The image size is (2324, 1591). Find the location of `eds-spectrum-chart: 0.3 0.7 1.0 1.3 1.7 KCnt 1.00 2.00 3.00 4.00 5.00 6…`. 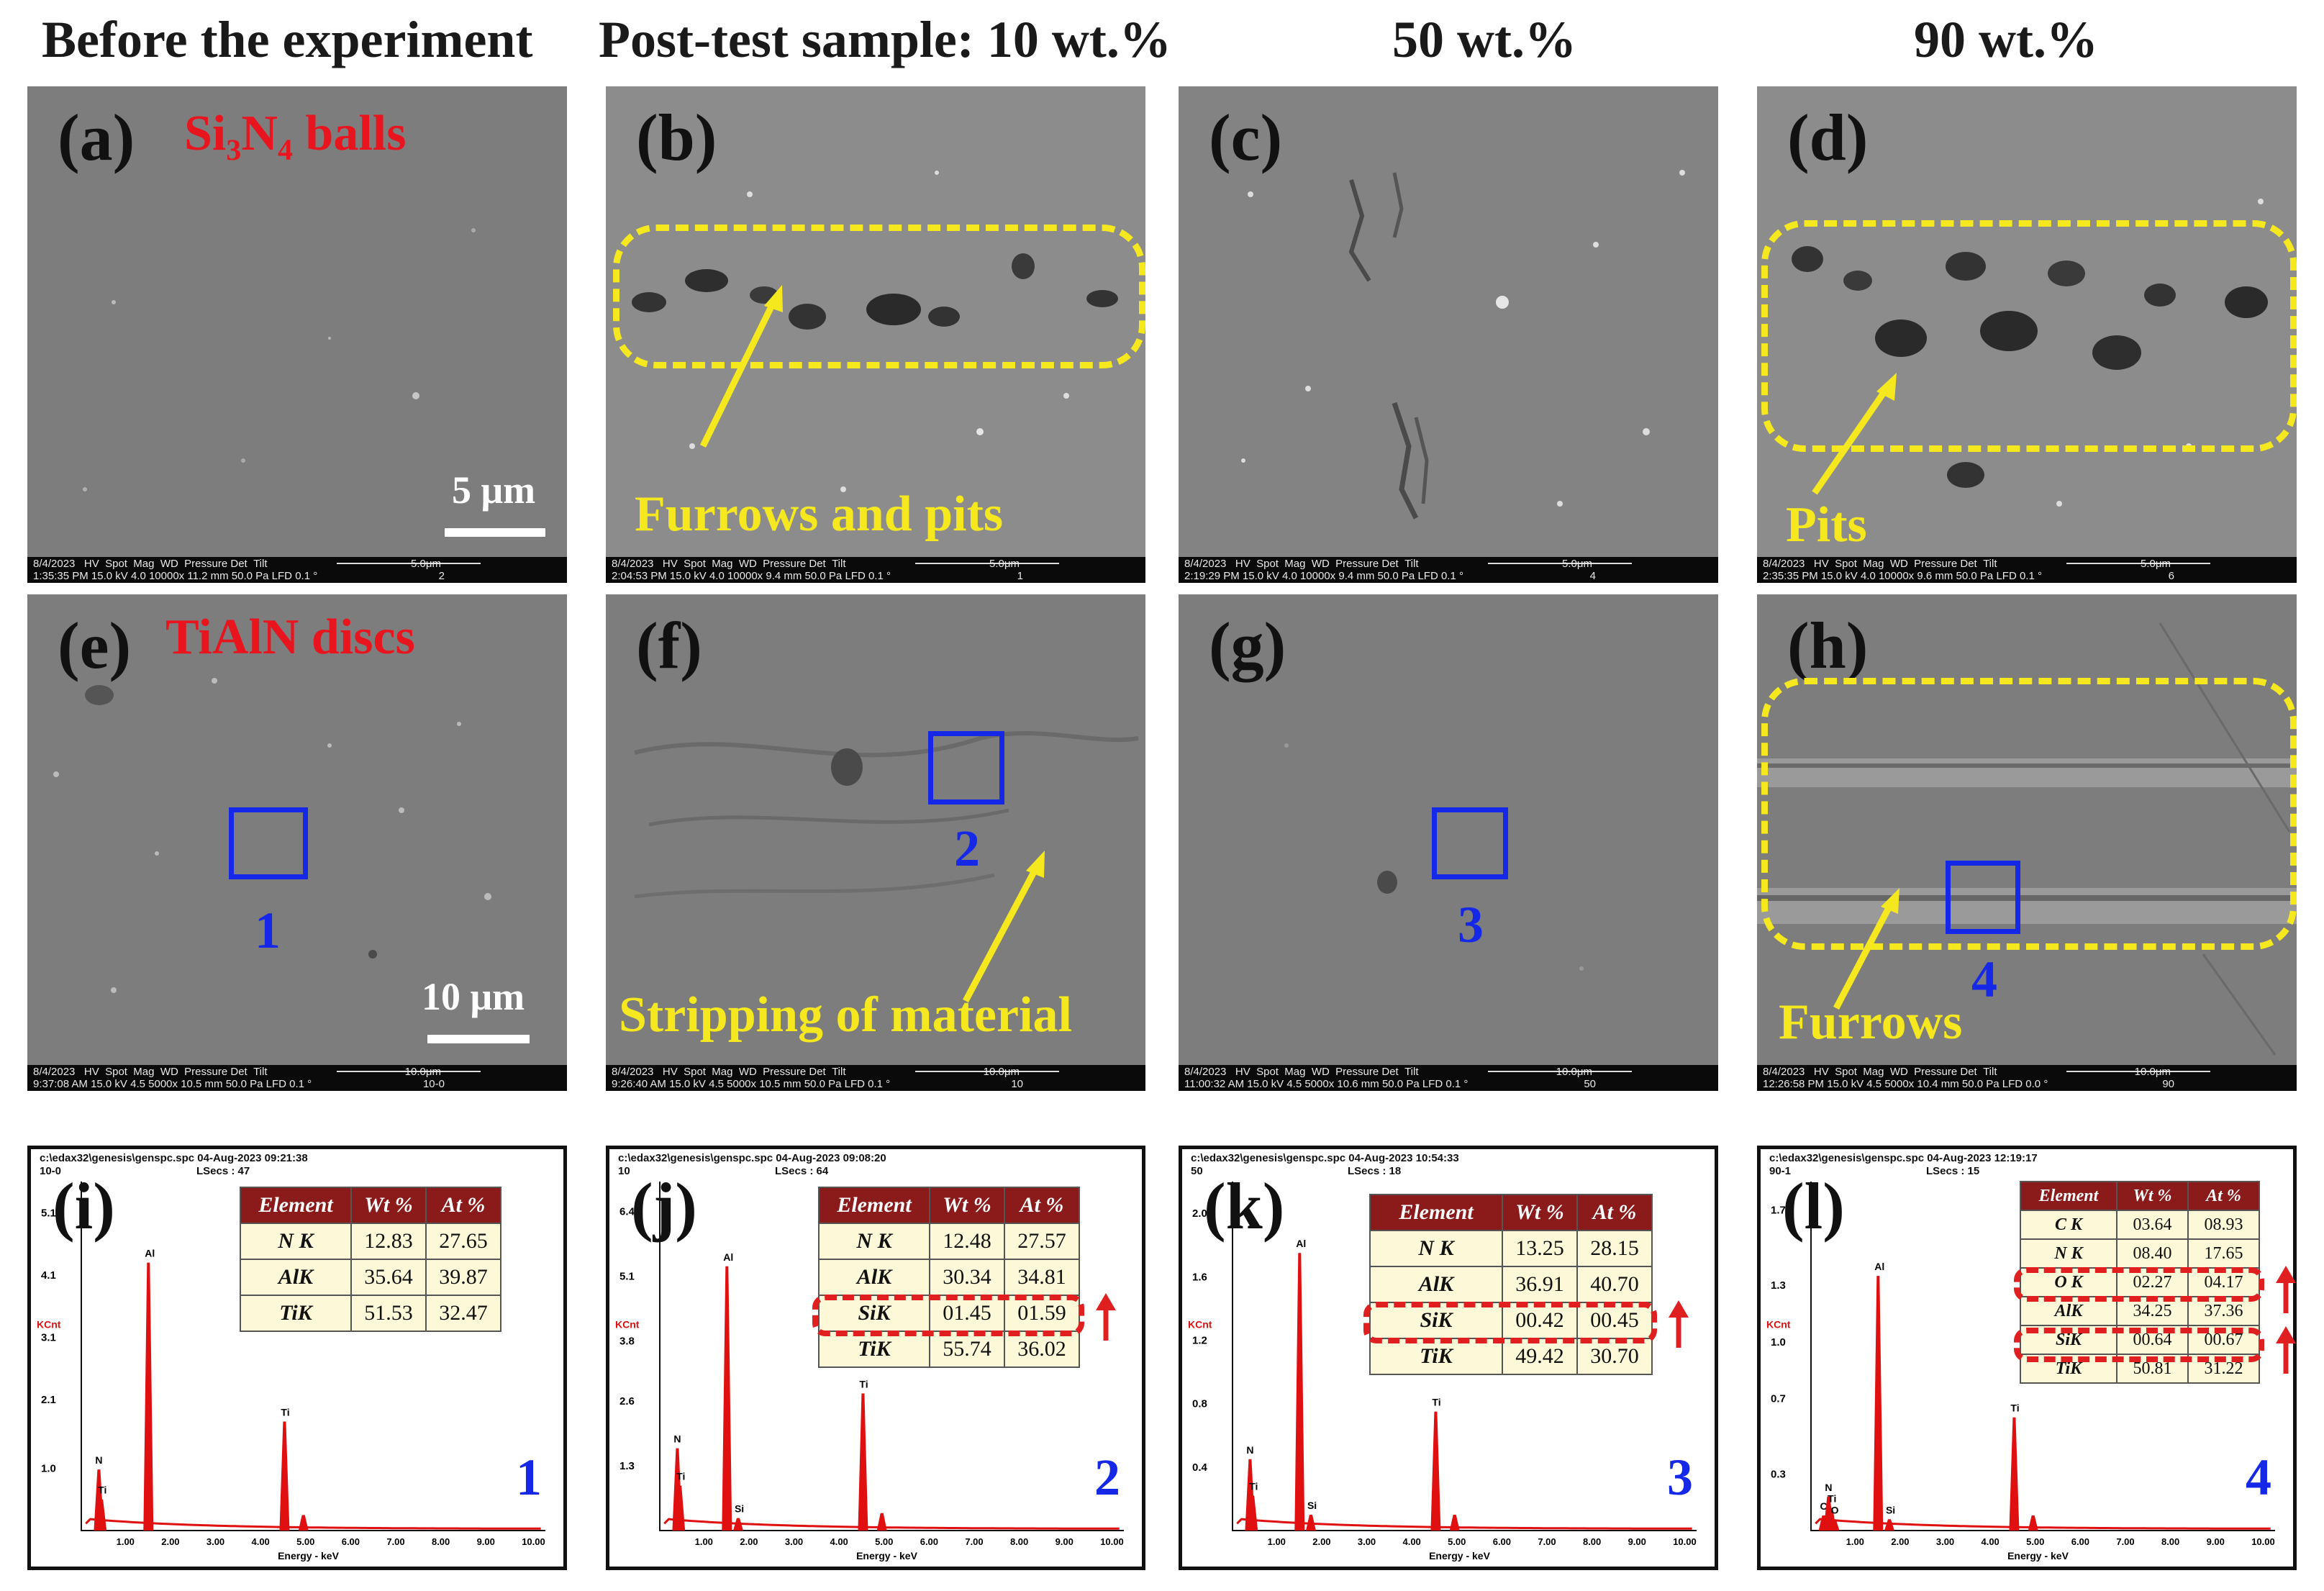

eds-spectrum-chart: 0.3 0.7 1.0 1.3 1.7 KCnt 1.00 2.00 3.00 4.00 5.00 6… is located at coordinates (2020, 1372).